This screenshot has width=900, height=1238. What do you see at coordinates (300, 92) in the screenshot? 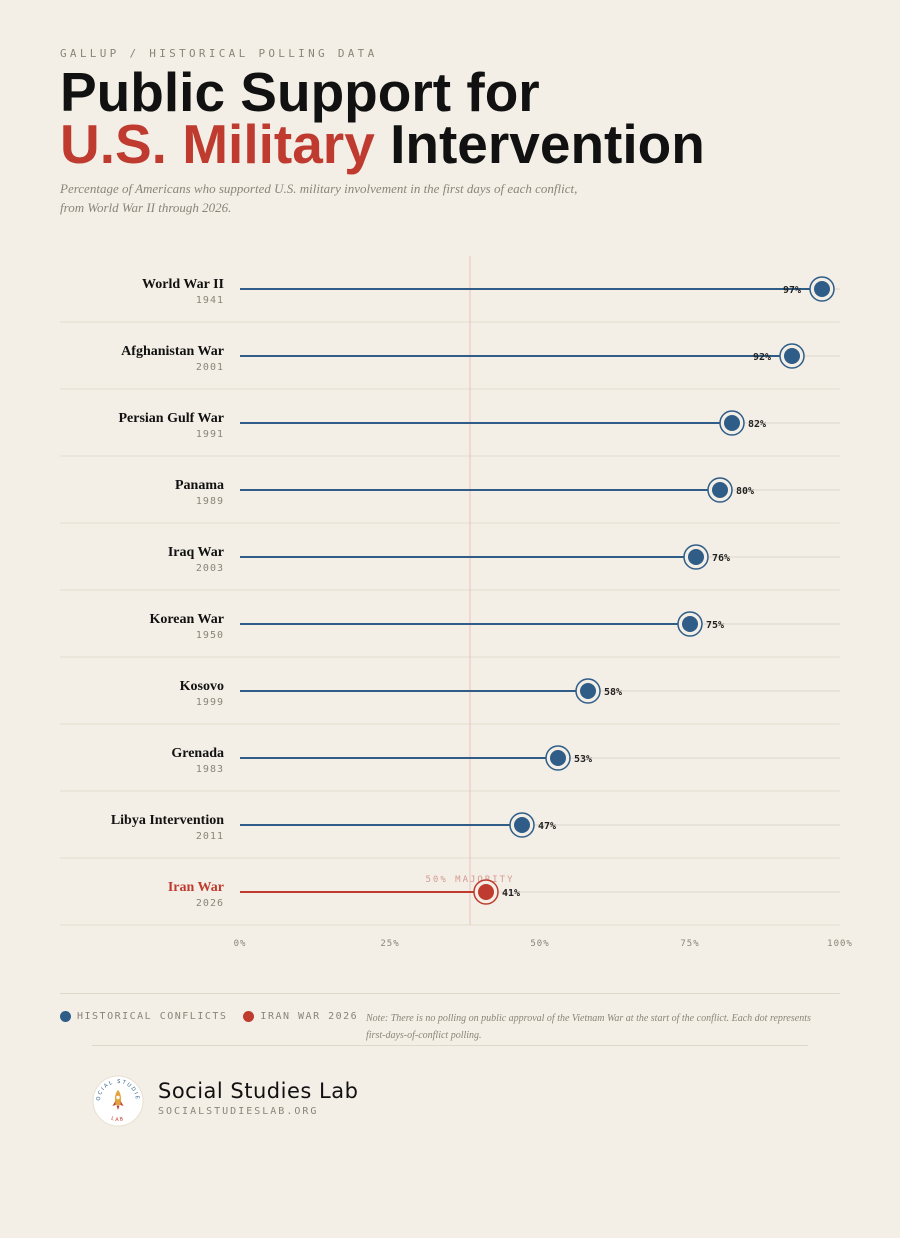
I see `title-line-1: Public Support for` at bounding box center [300, 92].